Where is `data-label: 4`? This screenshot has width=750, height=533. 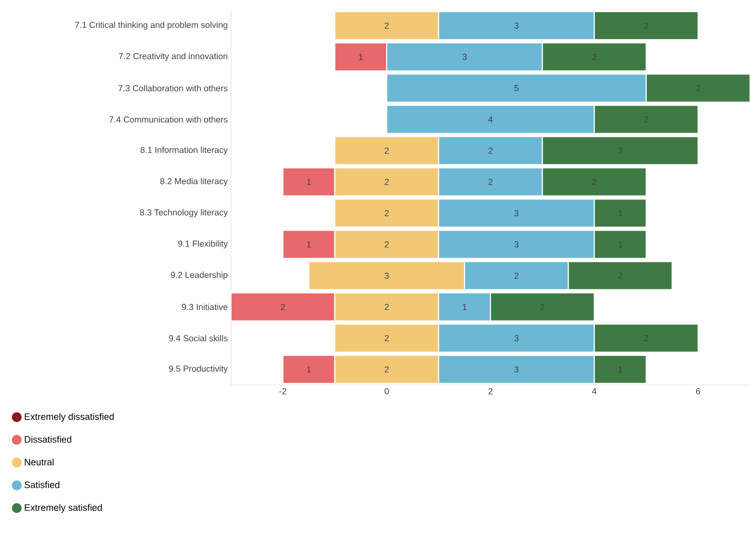 data-label: 4 is located at coordinates (490, 119).